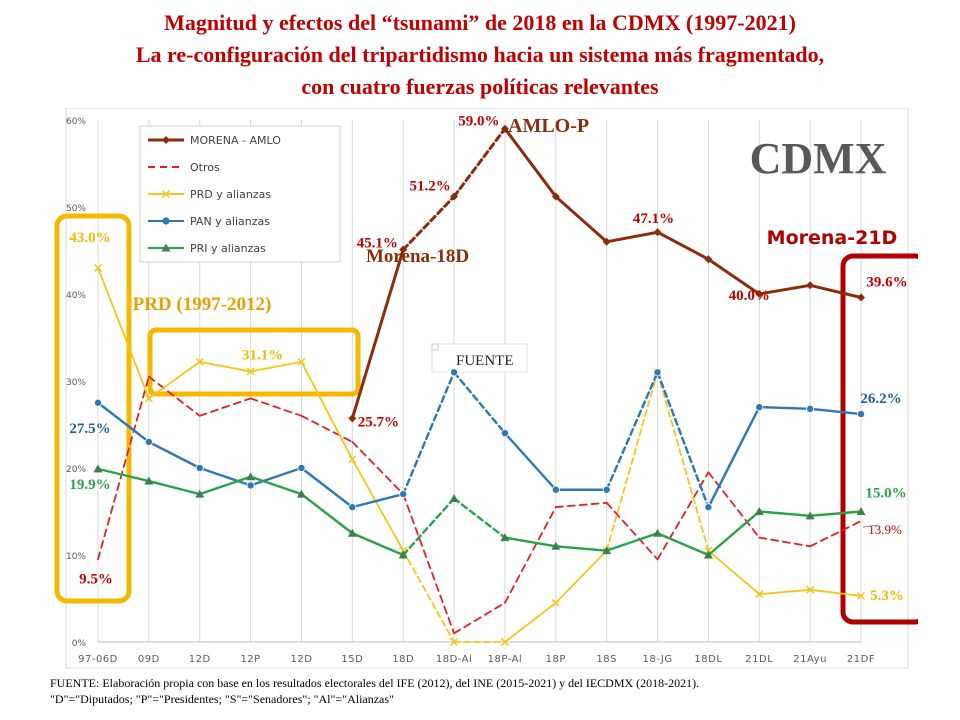 The height and width of the screenshot is (720, 960). I want to click on data-label: 43.0%, so click(89, 238).